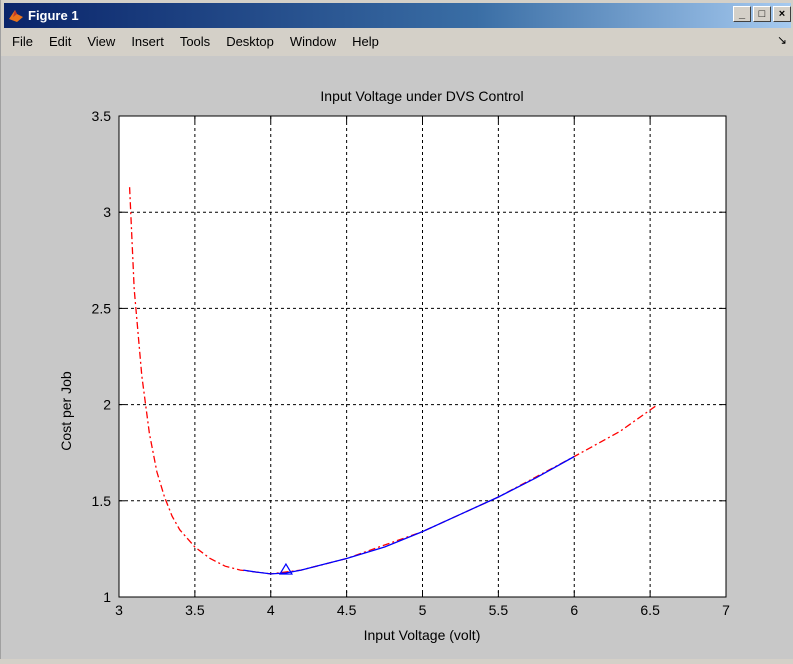  I want to click on x-tick-label: 3, so click(119, 610).